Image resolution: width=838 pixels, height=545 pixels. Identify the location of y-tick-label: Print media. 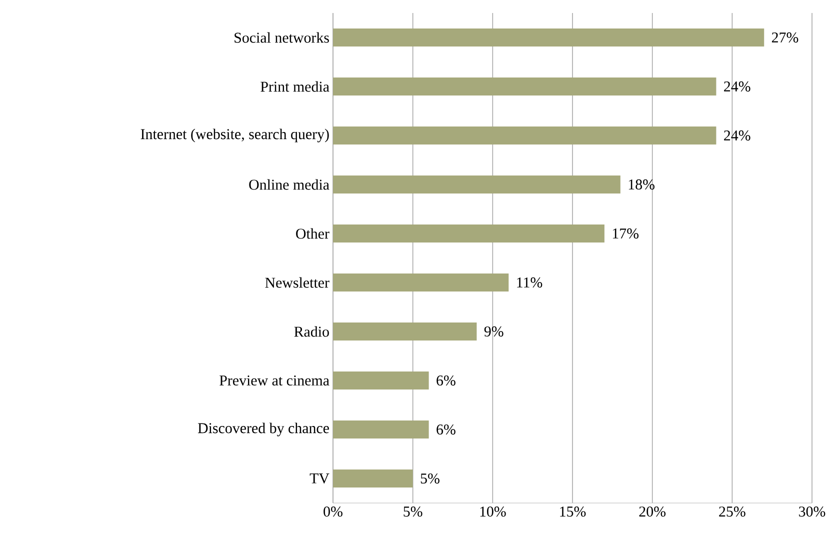
(295, 86).